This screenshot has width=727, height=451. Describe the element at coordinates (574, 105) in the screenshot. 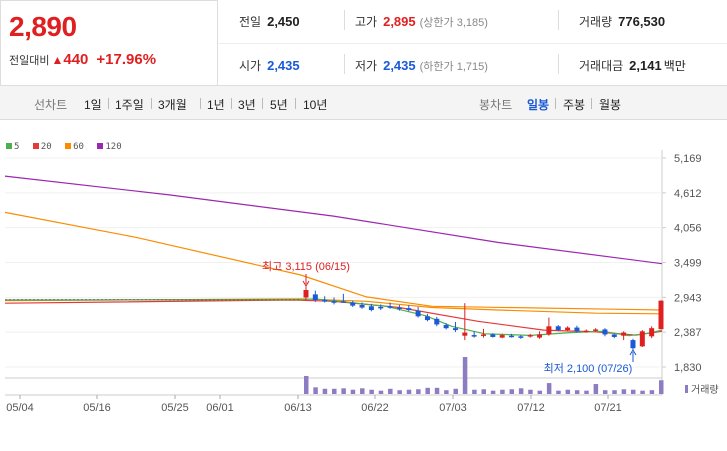

I see `candle-weekly: 주봉` at that location.